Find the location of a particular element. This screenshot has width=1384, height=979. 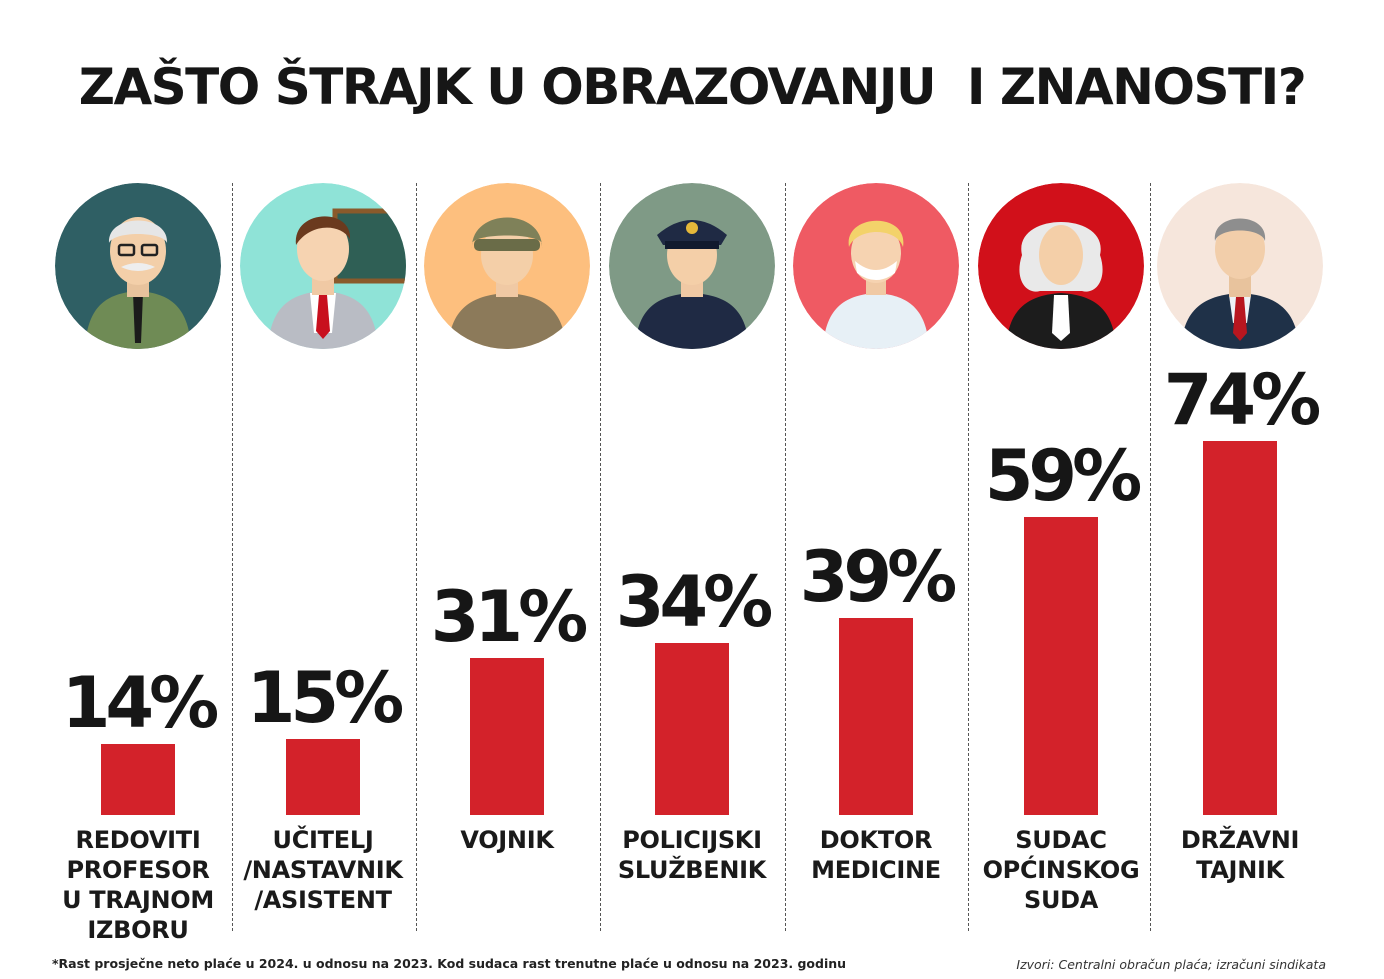

category-label: DRŽAVNI TAJNIK is located at coordinates (1240, 855).